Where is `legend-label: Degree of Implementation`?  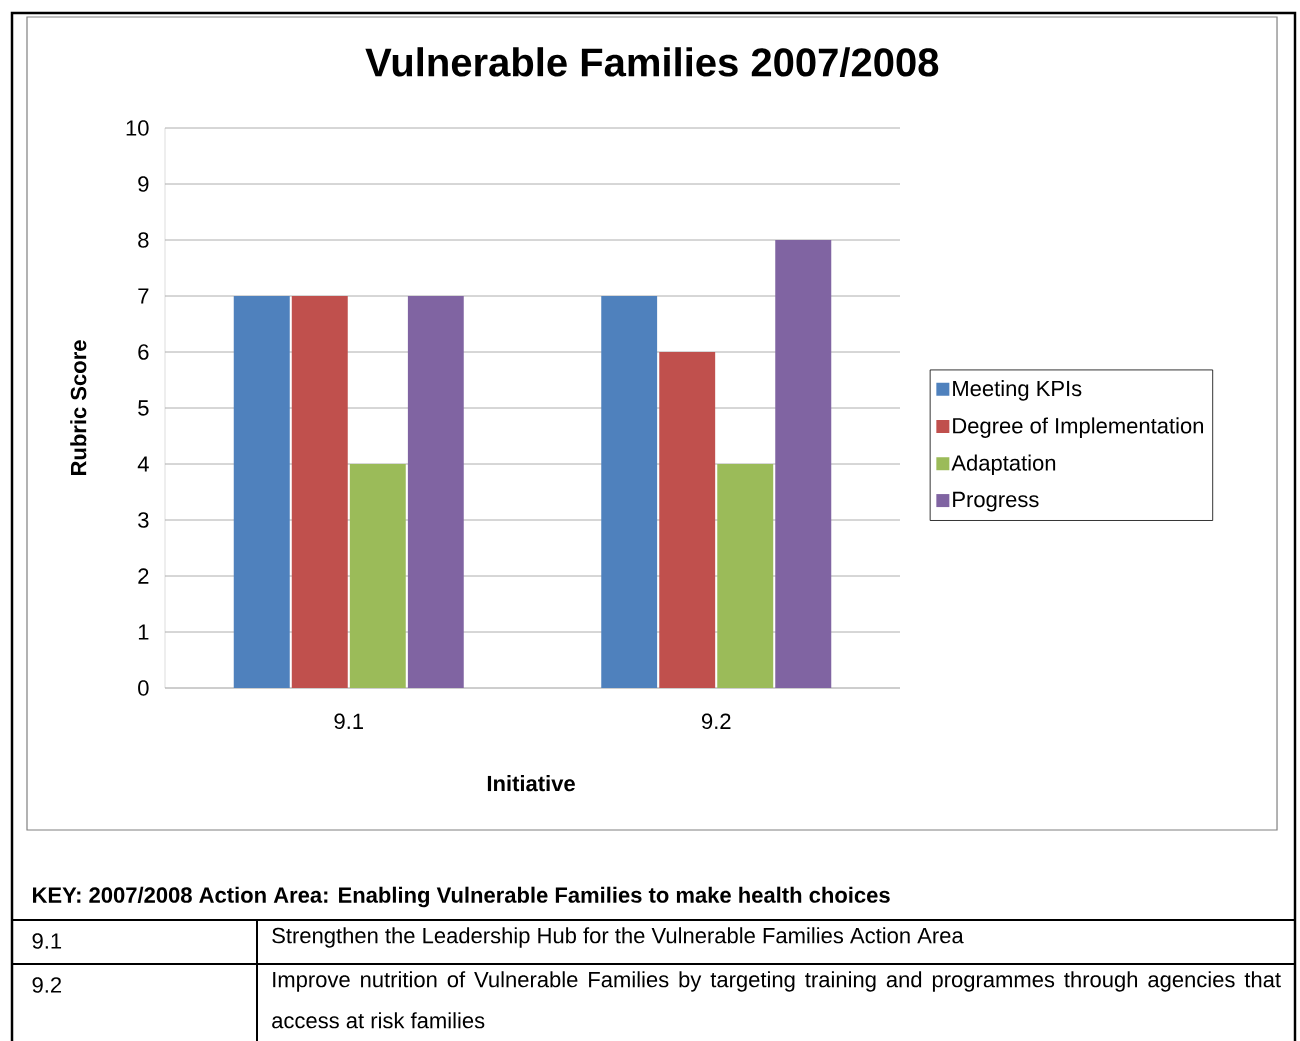
legend-label: Degree of Implementation is located at coordinates (1078, 427).